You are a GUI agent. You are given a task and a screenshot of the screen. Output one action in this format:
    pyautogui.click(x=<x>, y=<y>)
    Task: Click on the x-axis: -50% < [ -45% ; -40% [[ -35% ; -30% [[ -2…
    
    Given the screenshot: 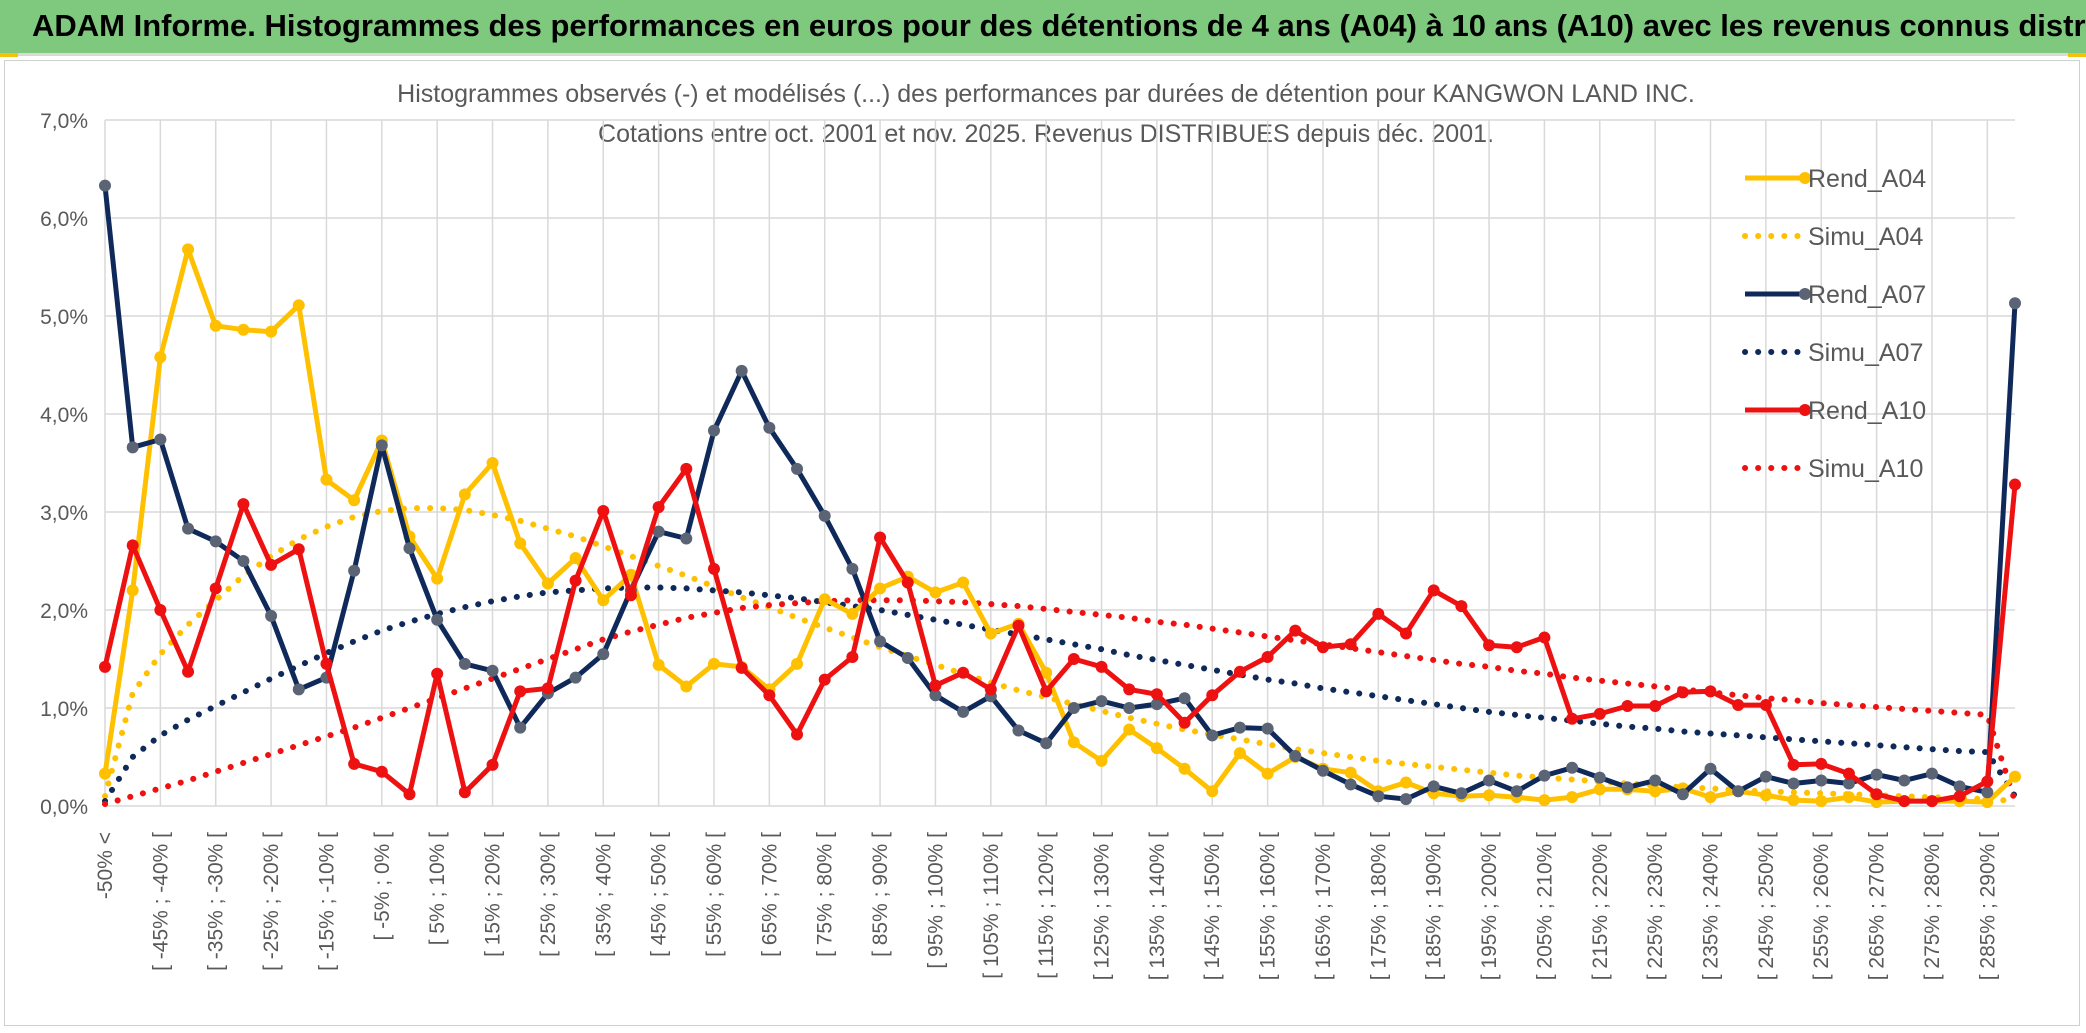 What is the action you would take?
    pyautogui.click(x=1046, y=906)
    